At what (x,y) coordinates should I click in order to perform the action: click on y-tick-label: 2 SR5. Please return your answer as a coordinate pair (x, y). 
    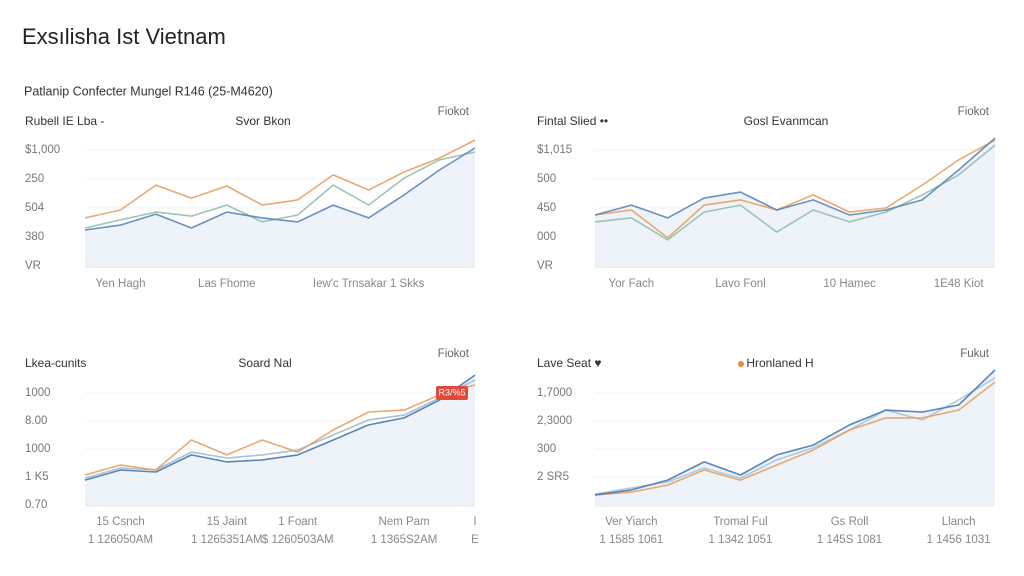
    Looking at the image, I should click on (553, 477).